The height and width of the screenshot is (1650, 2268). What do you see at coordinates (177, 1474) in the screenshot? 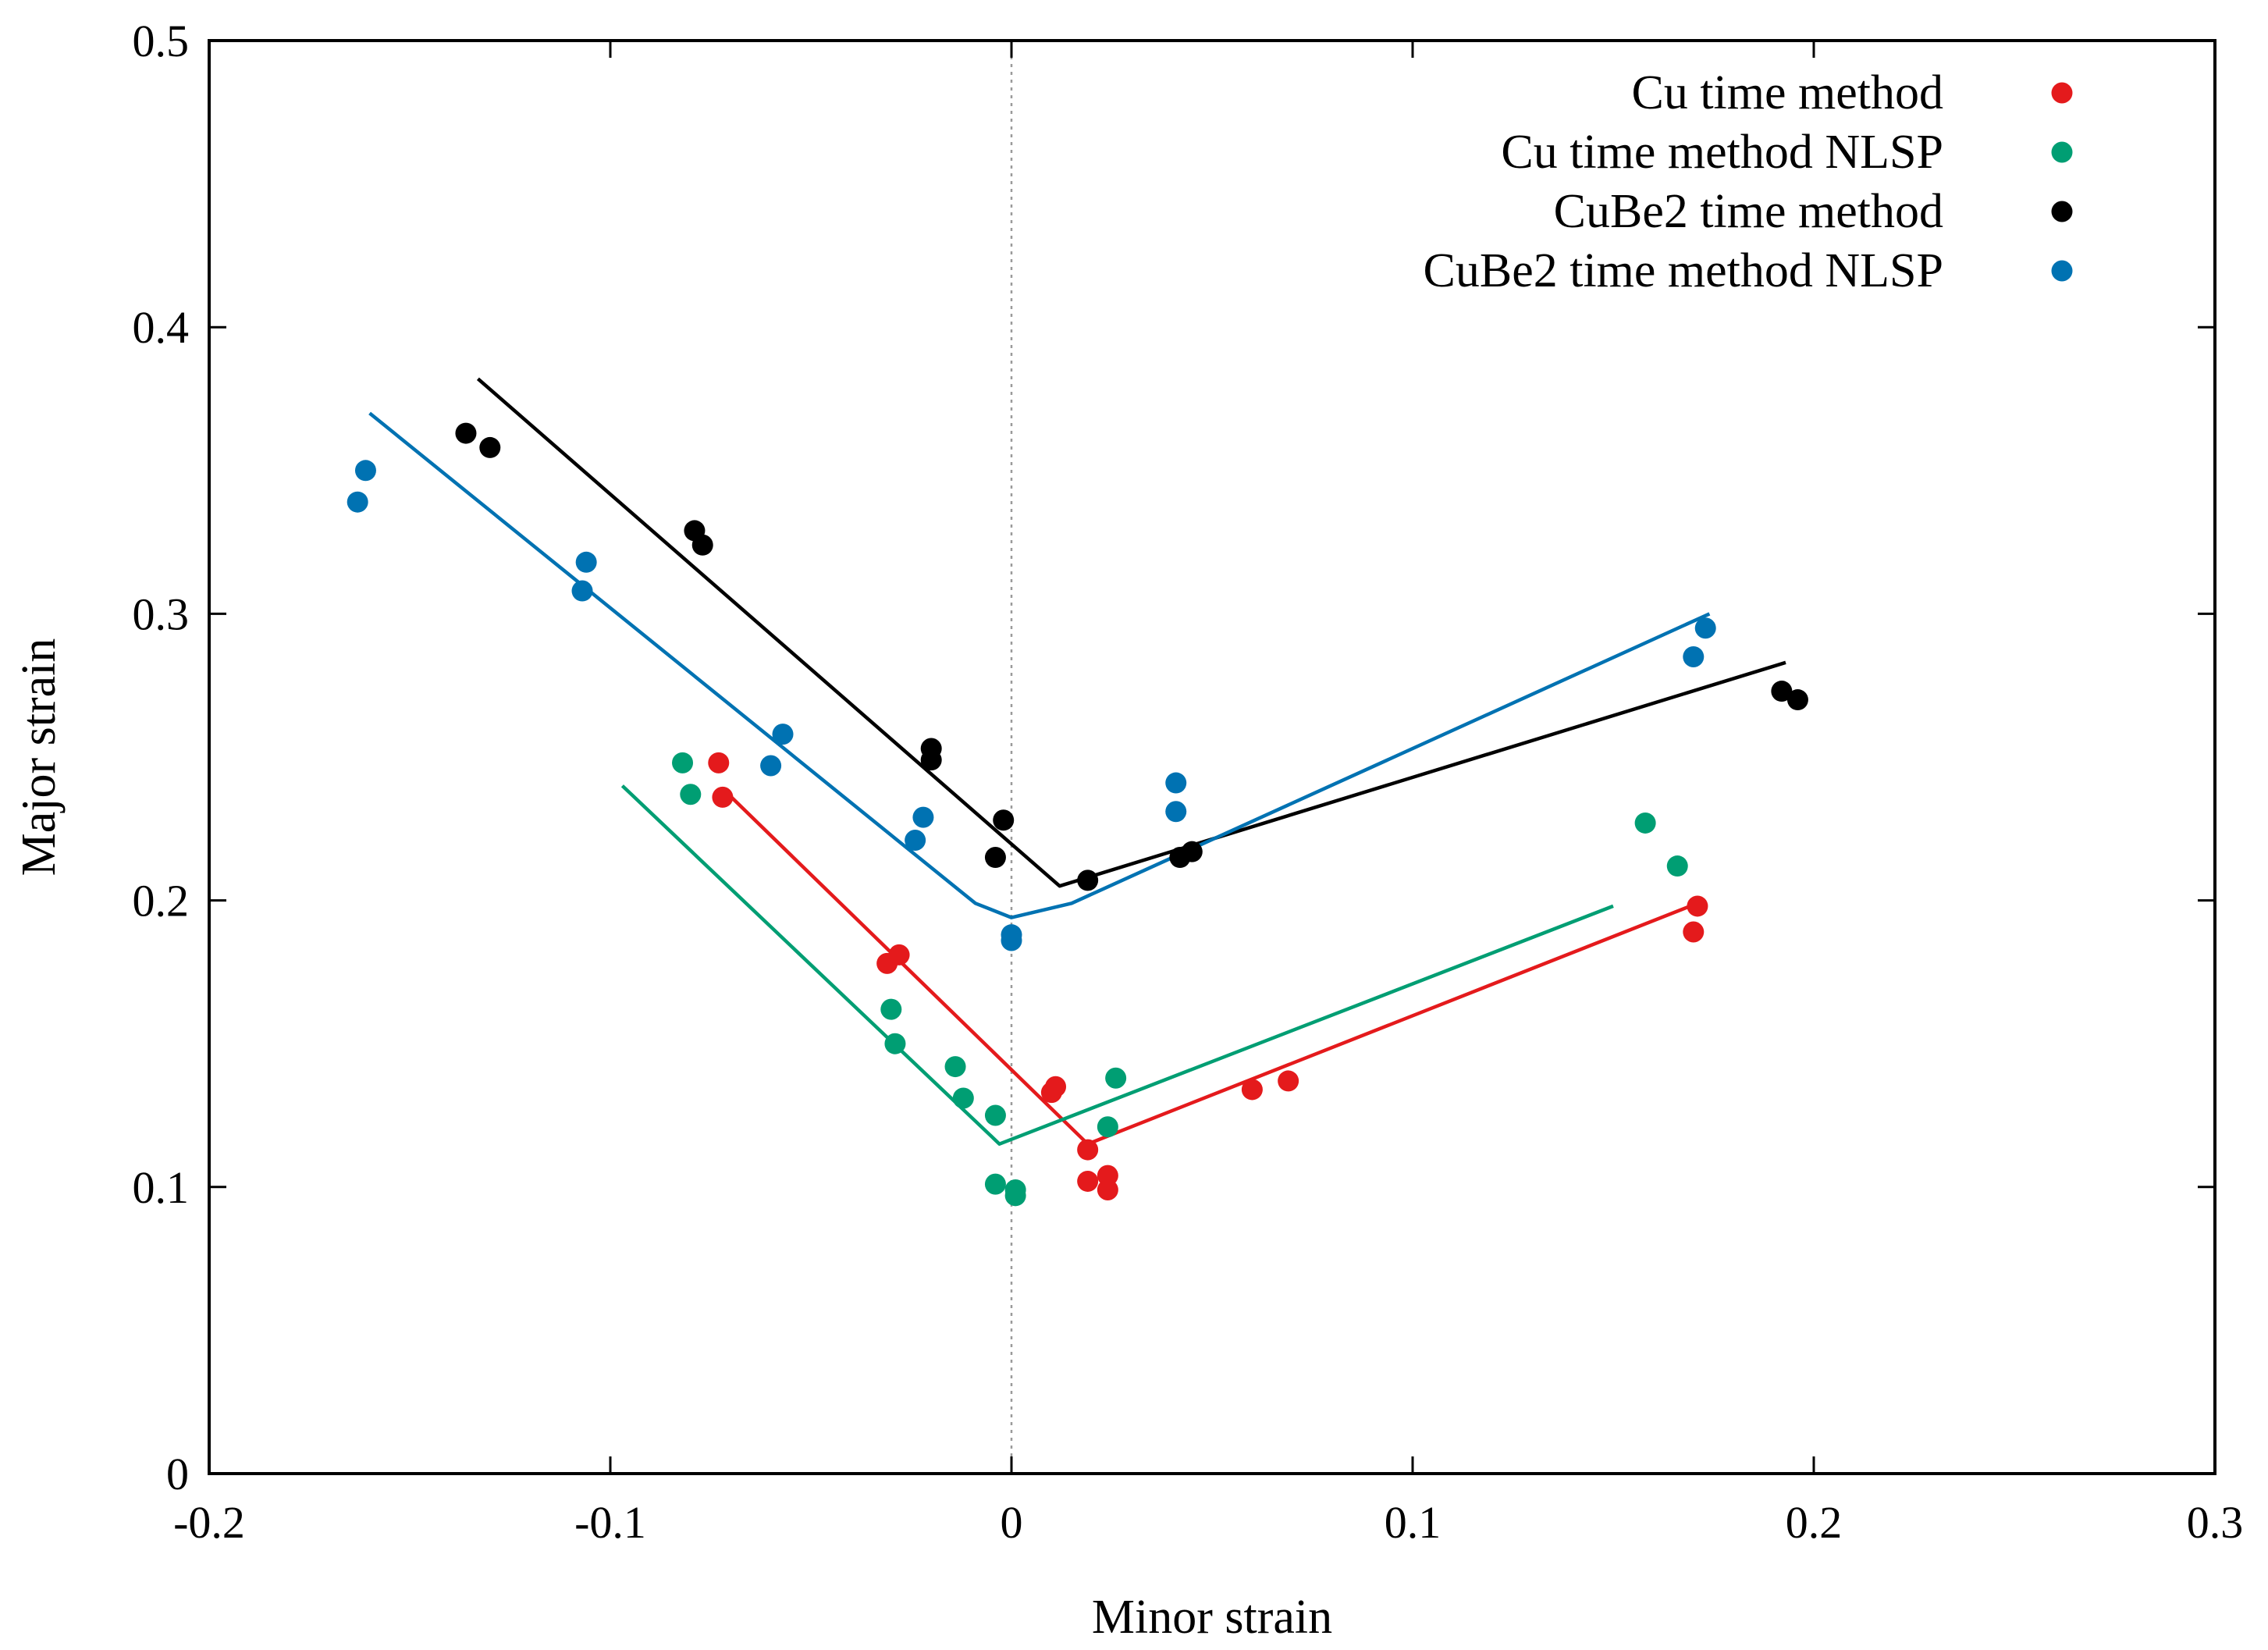
I see `y-tick-label: 0` at bounding box center [177, 1474].